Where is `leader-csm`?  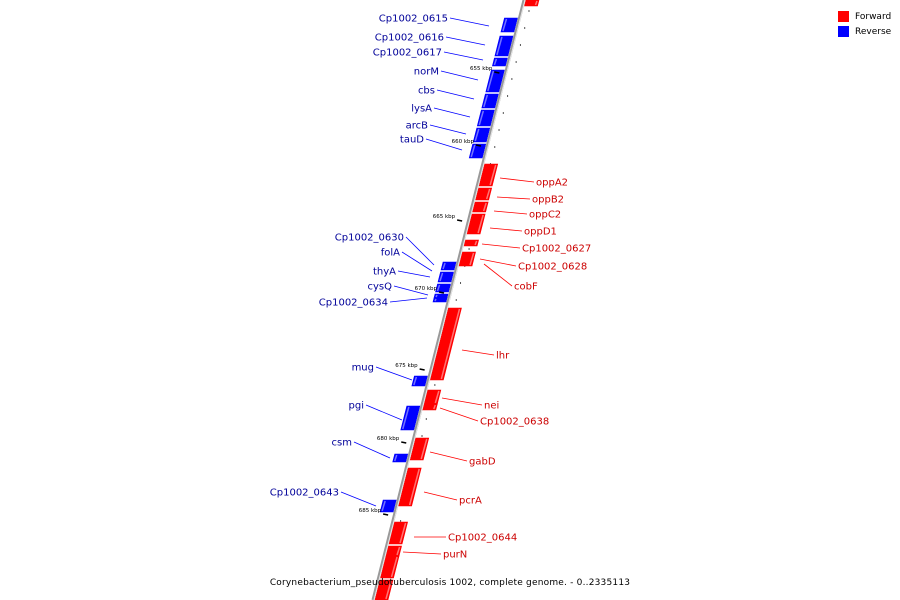
leader-csm is located at coordinates (372, 450).